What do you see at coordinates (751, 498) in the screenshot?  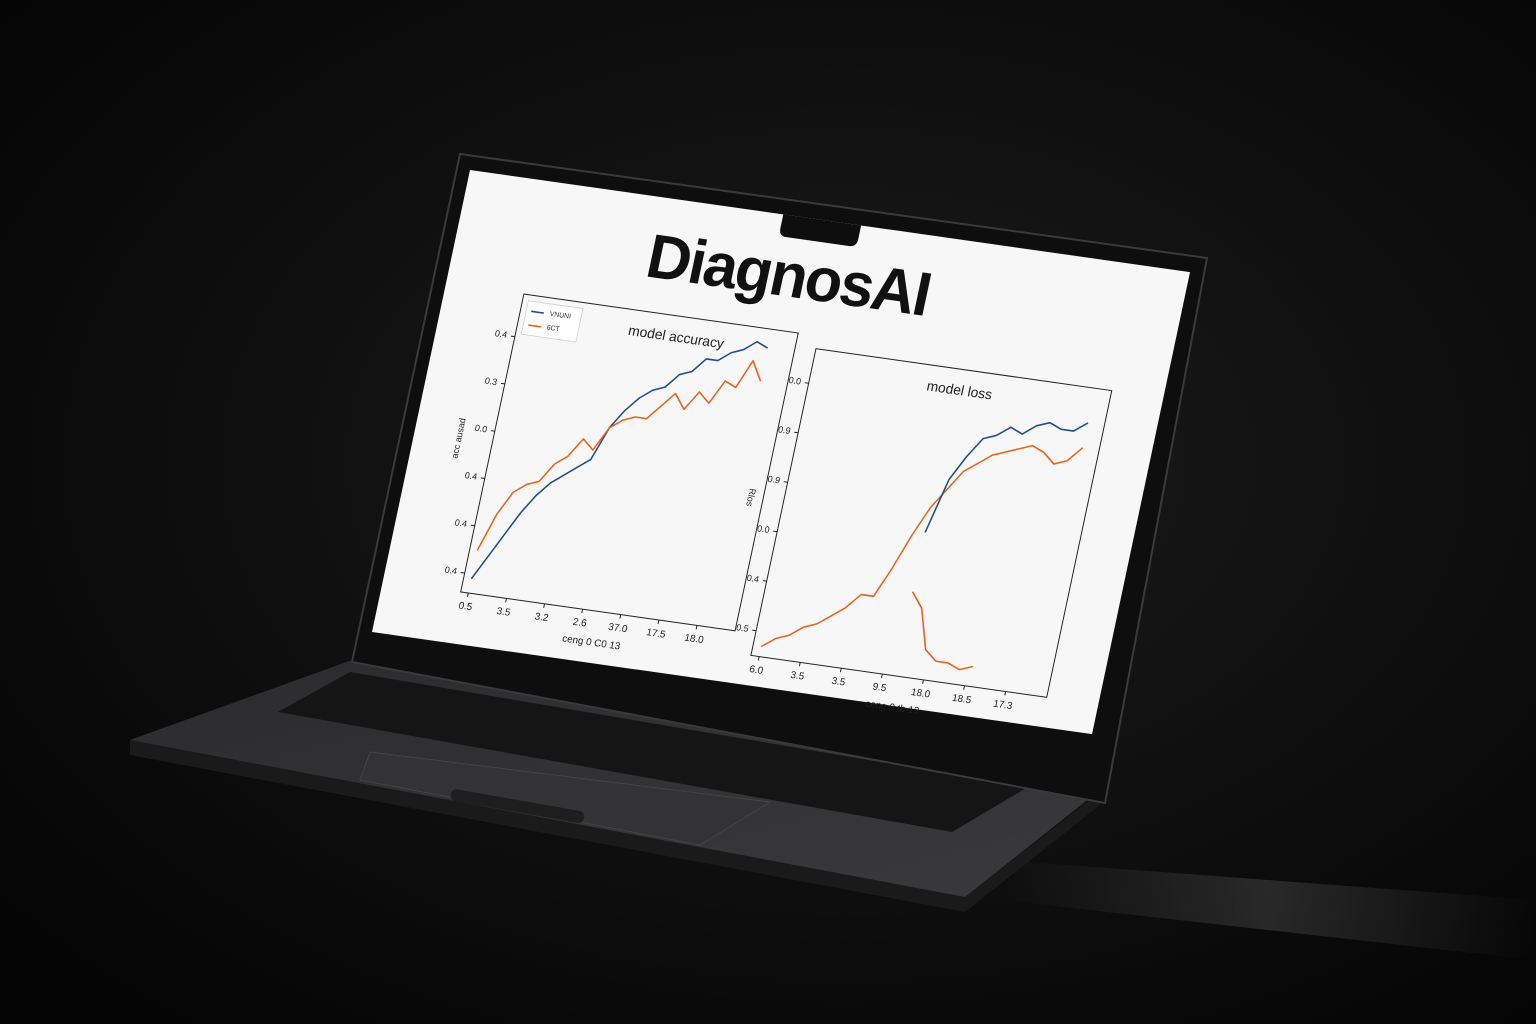 I see `y-axis-label: Rlos` at bounding box center [751, 498].